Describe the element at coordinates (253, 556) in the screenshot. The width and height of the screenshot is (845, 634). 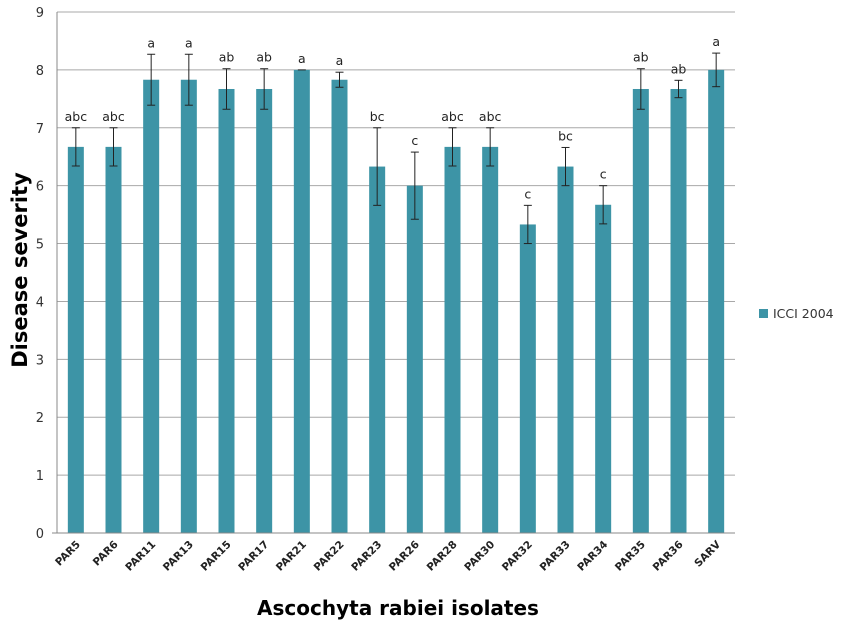
I see `x-tick-label: PAR17` at that location.